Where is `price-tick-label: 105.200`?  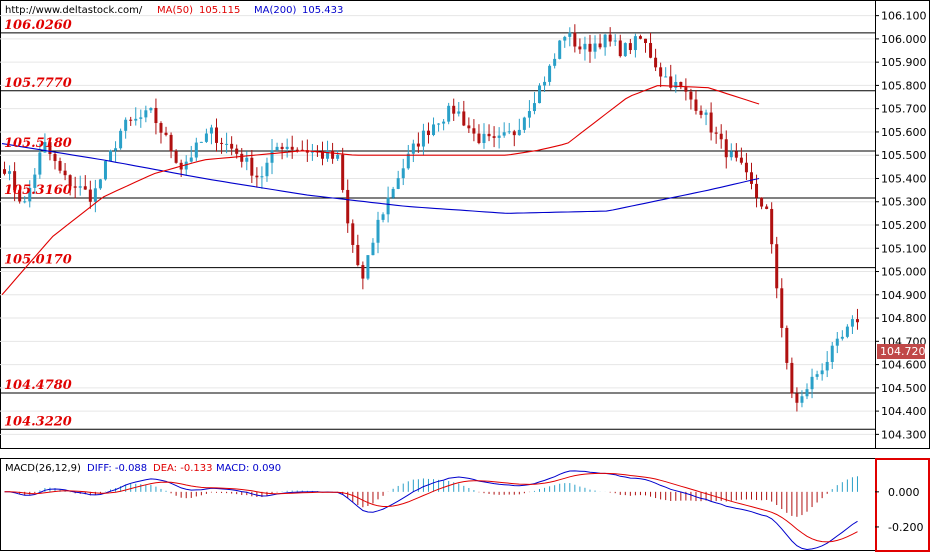
price-tick-label: 105.200 is located at coordinates (904, 225).